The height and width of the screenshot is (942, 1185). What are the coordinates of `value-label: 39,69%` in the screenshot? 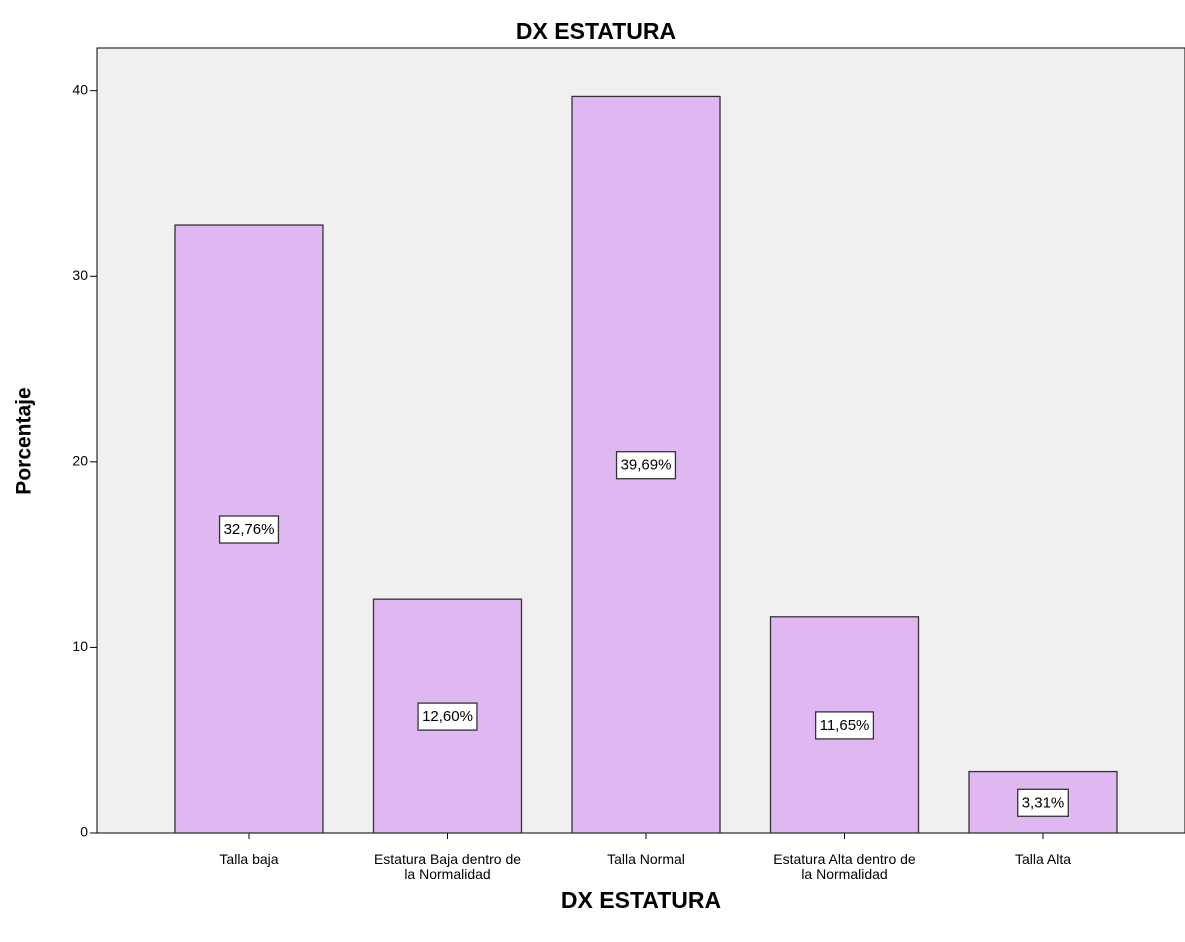 It's located at (646, 465).